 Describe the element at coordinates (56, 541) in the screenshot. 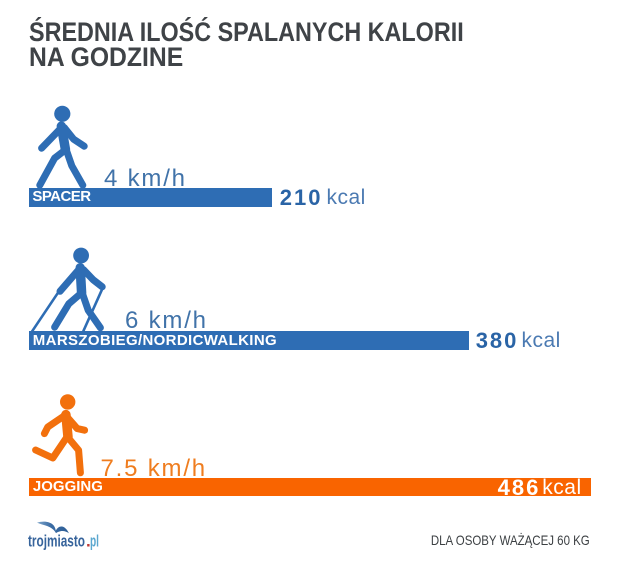

I see `svg-text: trojmiasto` at that location.